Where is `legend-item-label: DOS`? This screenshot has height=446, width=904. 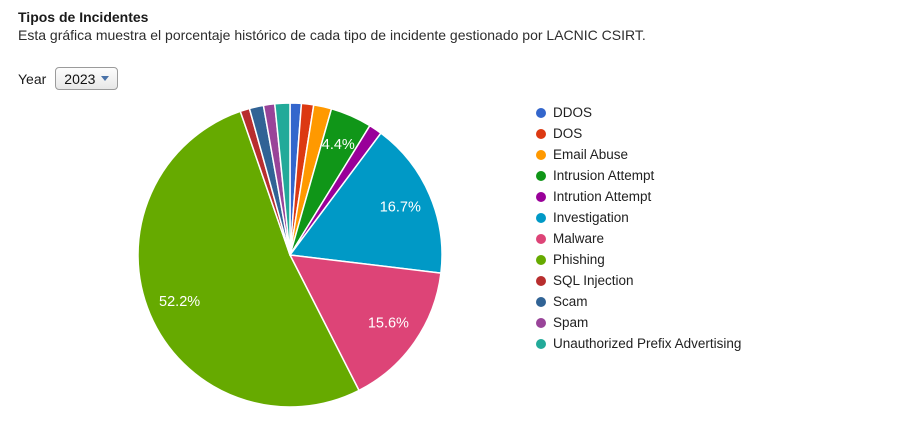
legend-item-label: DOS is located at coordinates (568, 133).